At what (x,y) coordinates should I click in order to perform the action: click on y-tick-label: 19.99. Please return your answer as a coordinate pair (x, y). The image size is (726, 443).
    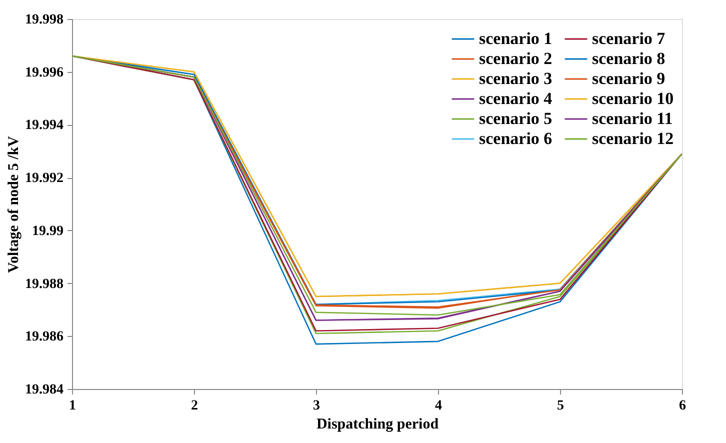
    Looking at the image, I should click on (48, 231).